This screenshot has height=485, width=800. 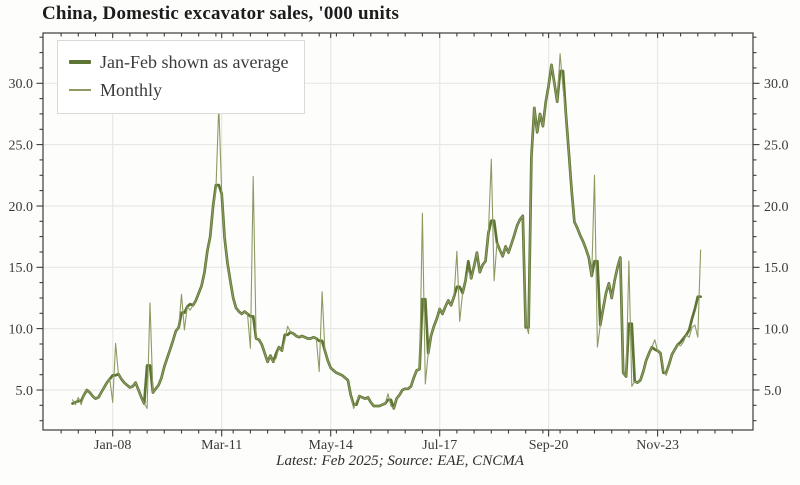 I want to click on y-axis-label-right: 15.0, so click(x=776, y=268).